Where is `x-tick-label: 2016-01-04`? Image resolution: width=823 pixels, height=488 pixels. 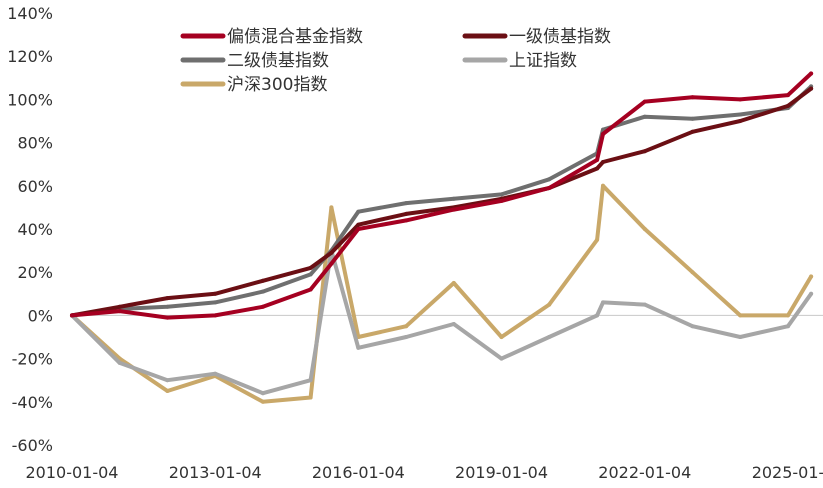 x-tick-label: 2016-01-04 is located at coordinates (358, 472).